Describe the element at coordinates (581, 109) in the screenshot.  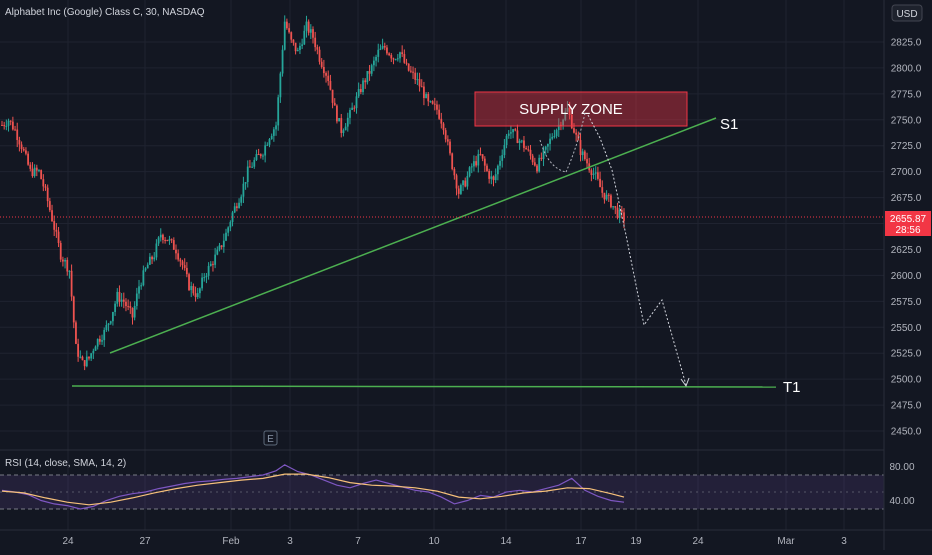
I see `supply-zone-box` at that location.